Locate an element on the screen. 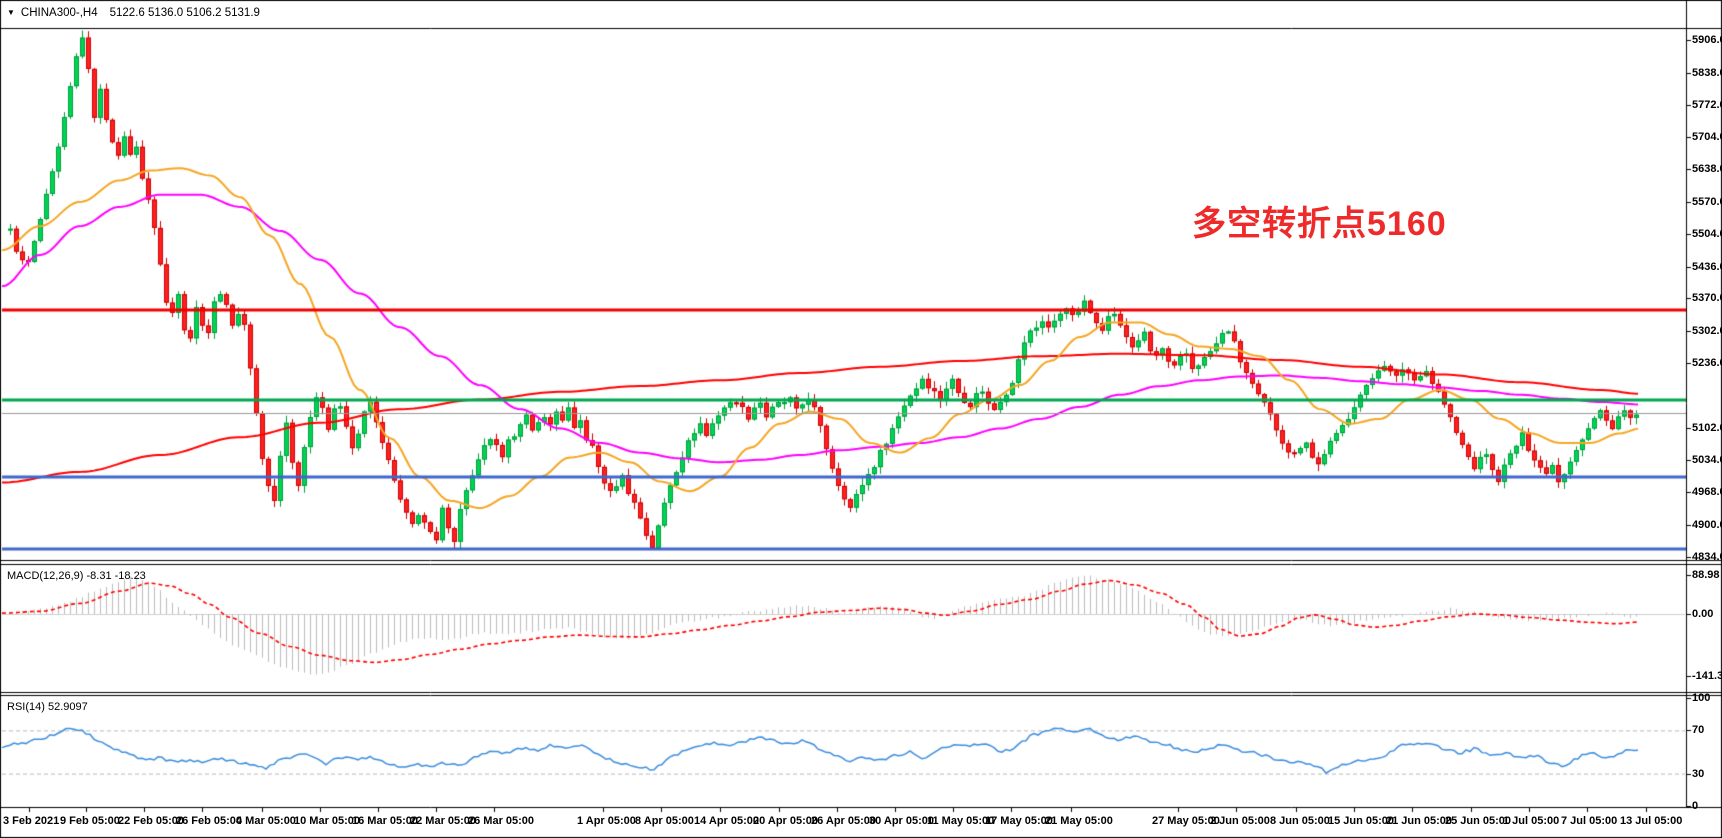  macd-name: MACD(12,26,9) is located at coordinates (45, 576).